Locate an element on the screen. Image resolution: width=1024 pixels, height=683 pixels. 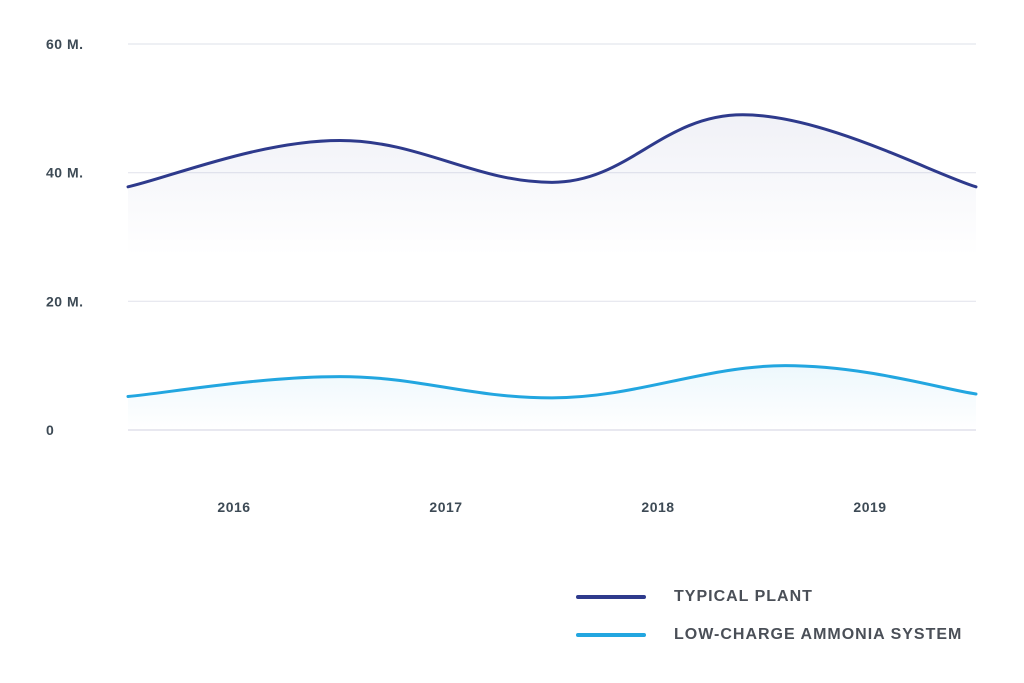
legend-swatch-typical-plant is located at coordinates (611, 597).